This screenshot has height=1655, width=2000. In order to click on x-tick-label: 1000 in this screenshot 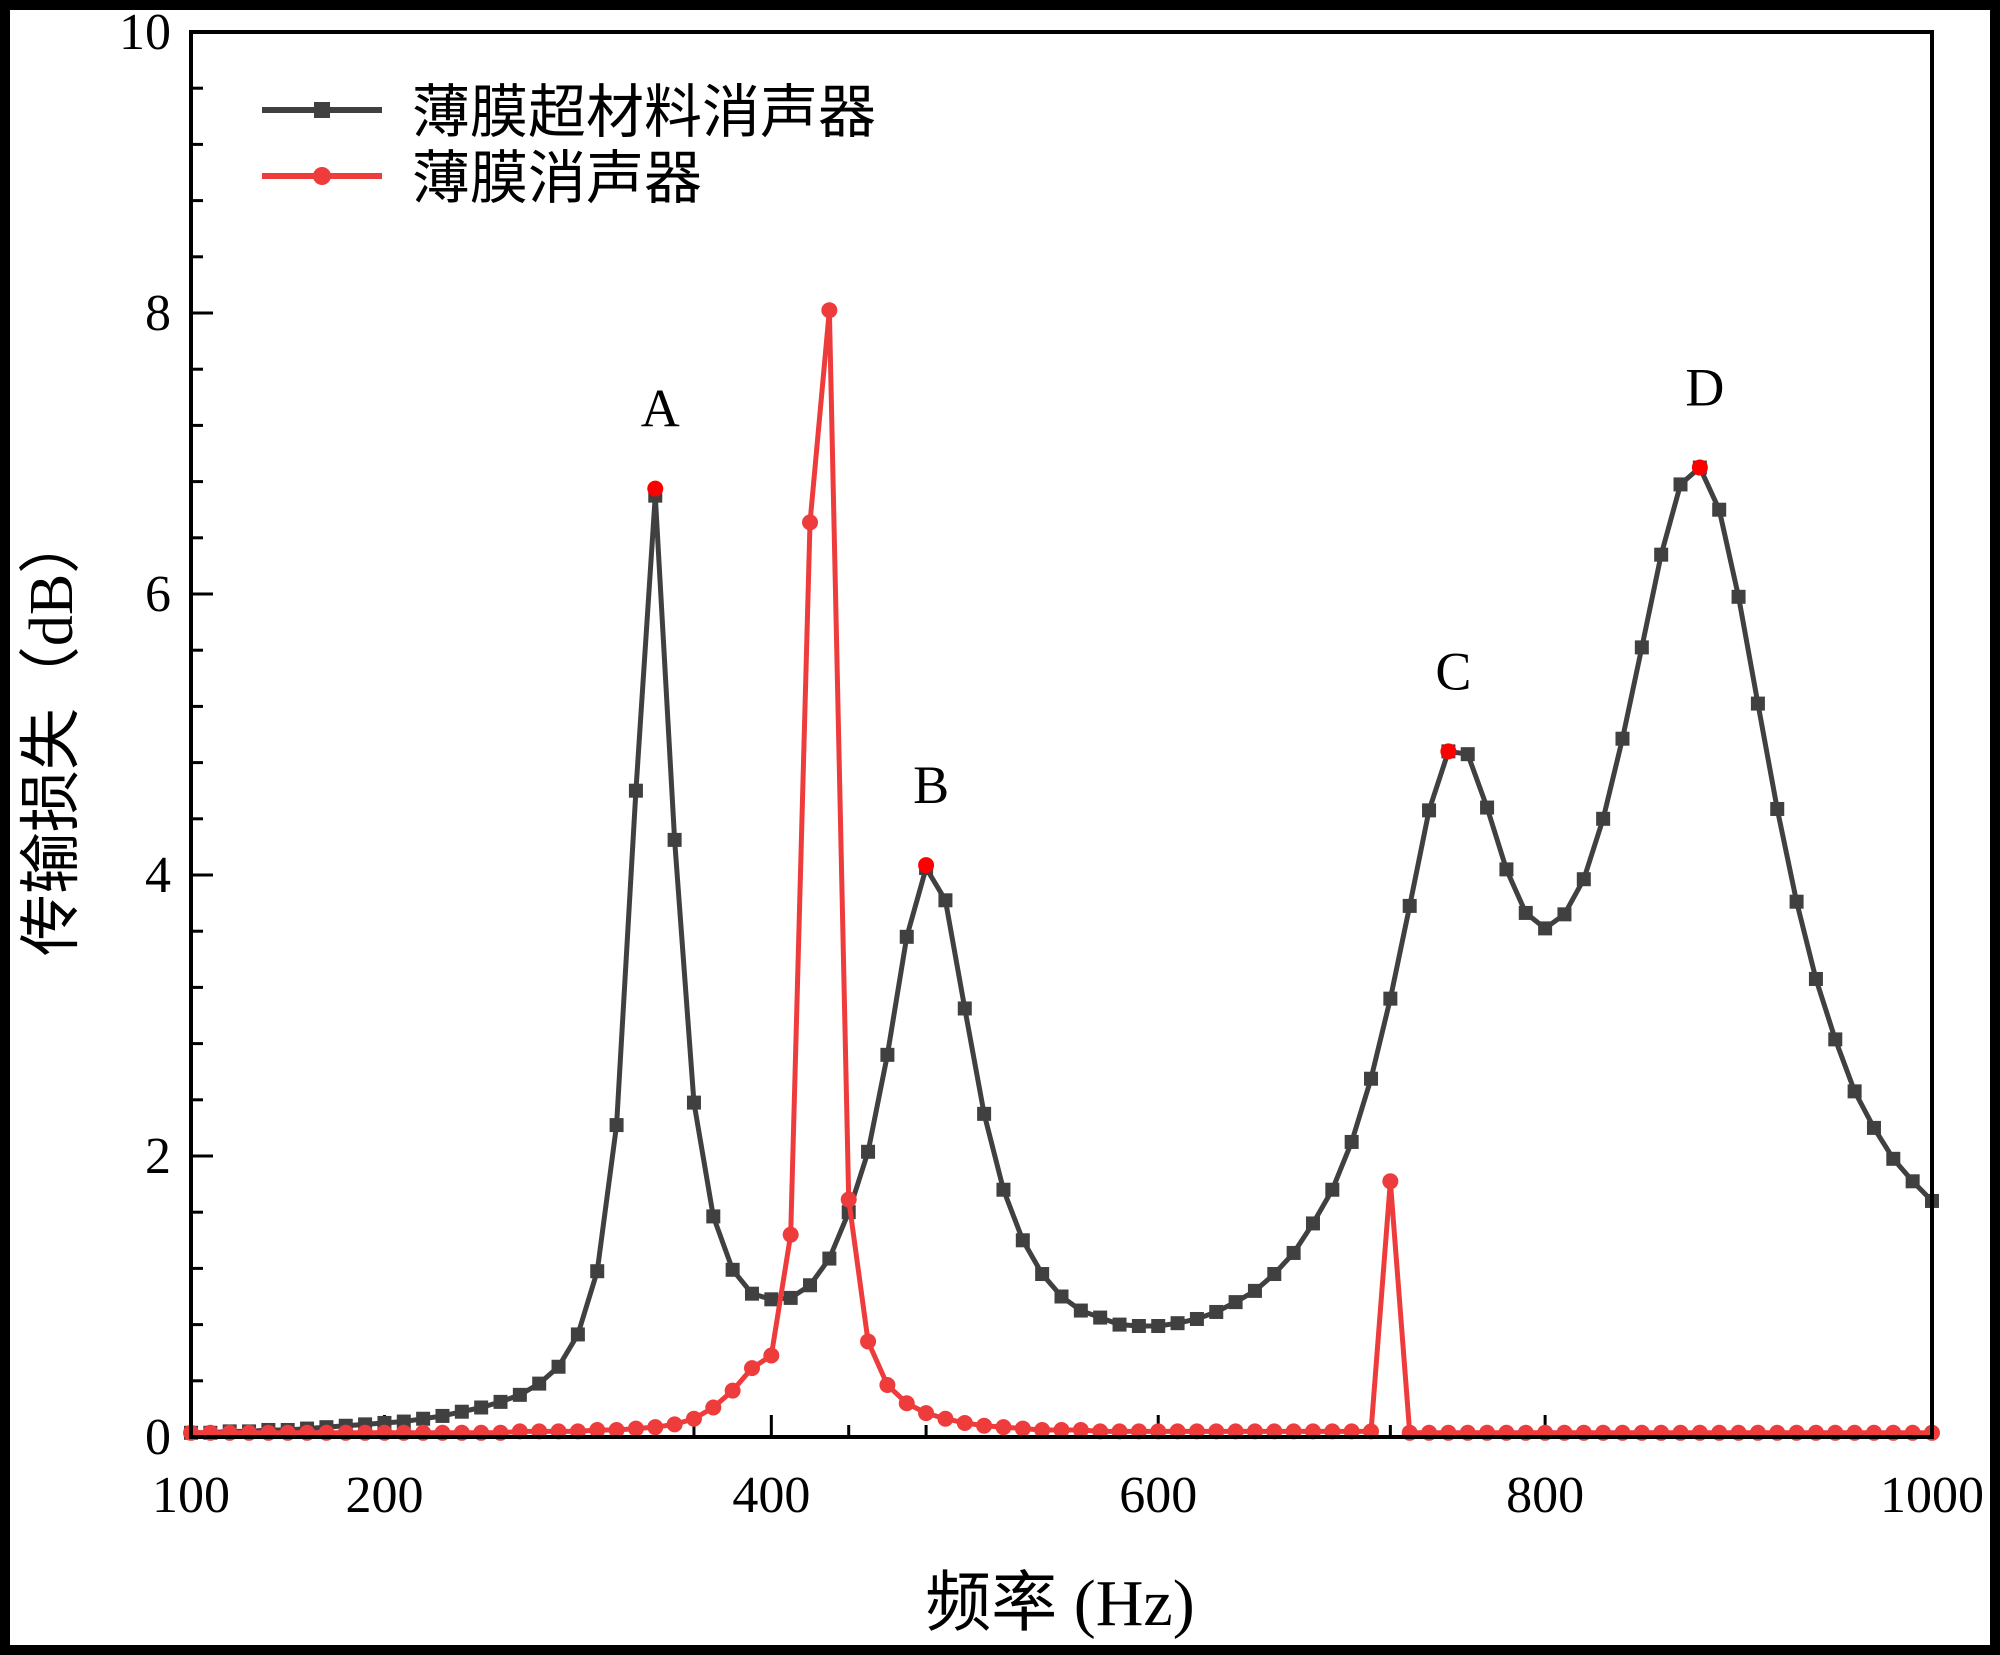, I will do `click(1932, 1495)`.